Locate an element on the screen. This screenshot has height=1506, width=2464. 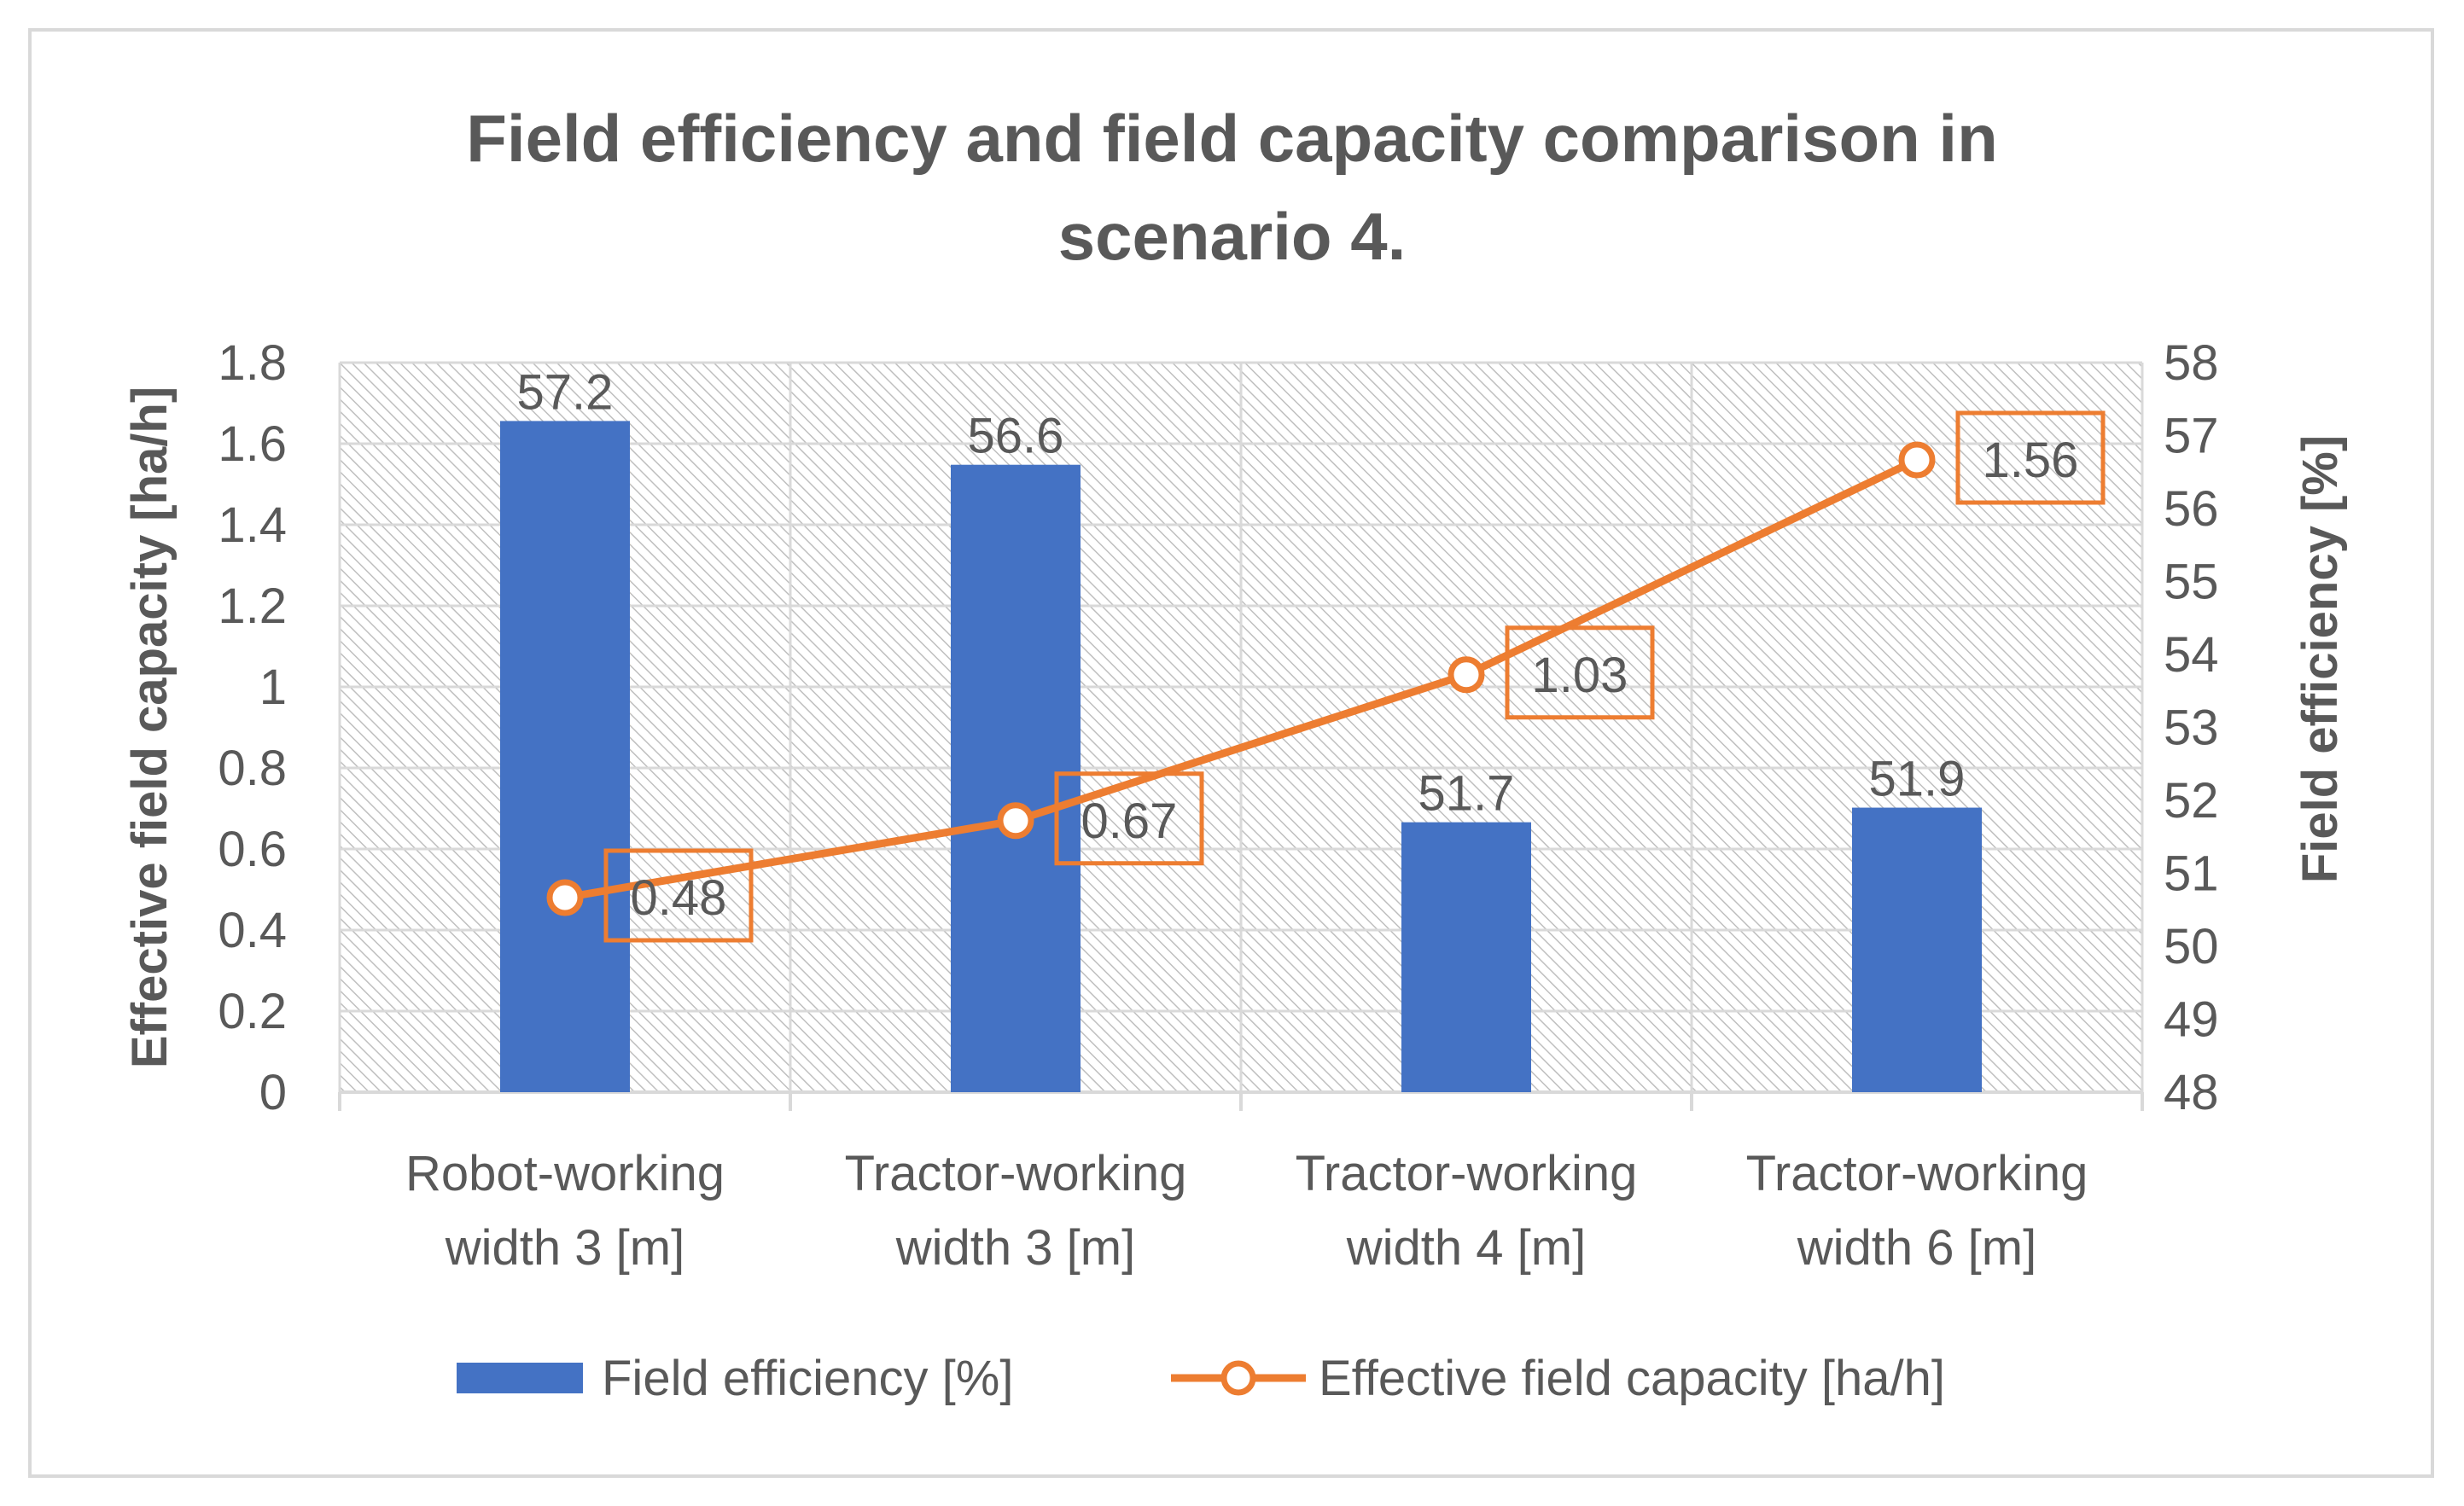
y-right-tick-label: 56 is located at coordinates (2191, 509).